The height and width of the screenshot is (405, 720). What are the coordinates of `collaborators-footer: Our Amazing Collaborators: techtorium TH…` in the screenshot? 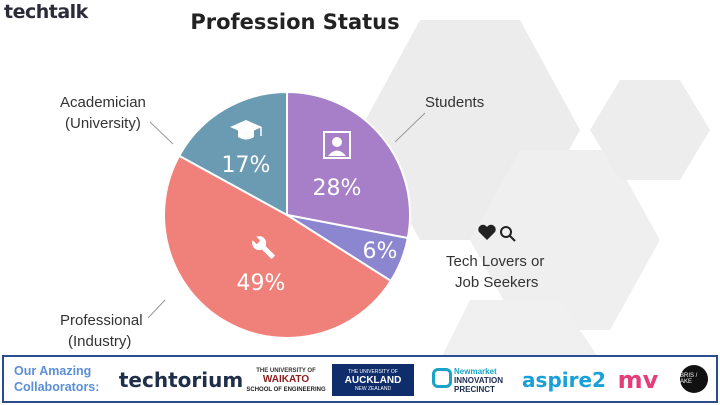 It's located at (360, 379).